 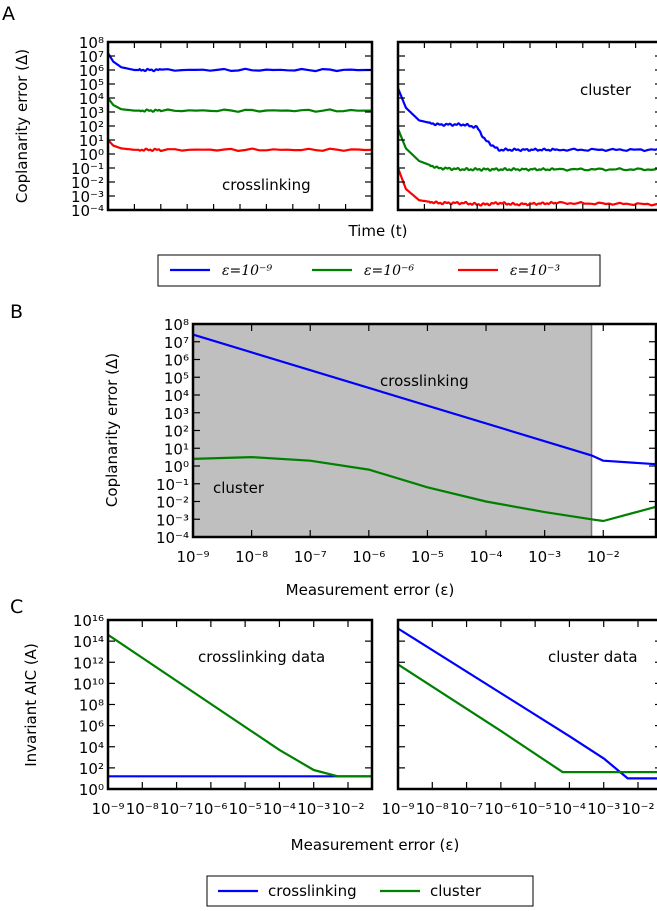 I want to click on y-tick-label: 10¹⁶, so click(x=88, y=621).